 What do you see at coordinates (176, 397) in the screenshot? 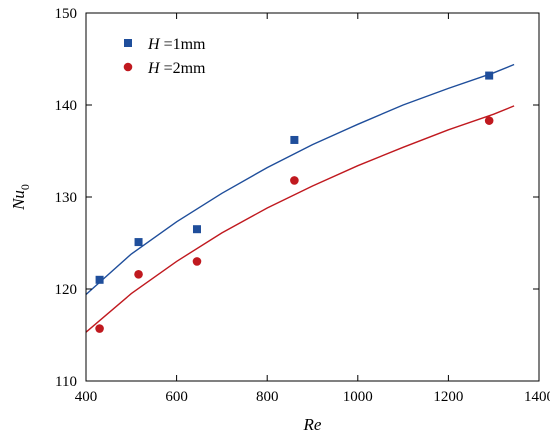
I see `x-tick-label: 600` at bounding box center [176, 397].